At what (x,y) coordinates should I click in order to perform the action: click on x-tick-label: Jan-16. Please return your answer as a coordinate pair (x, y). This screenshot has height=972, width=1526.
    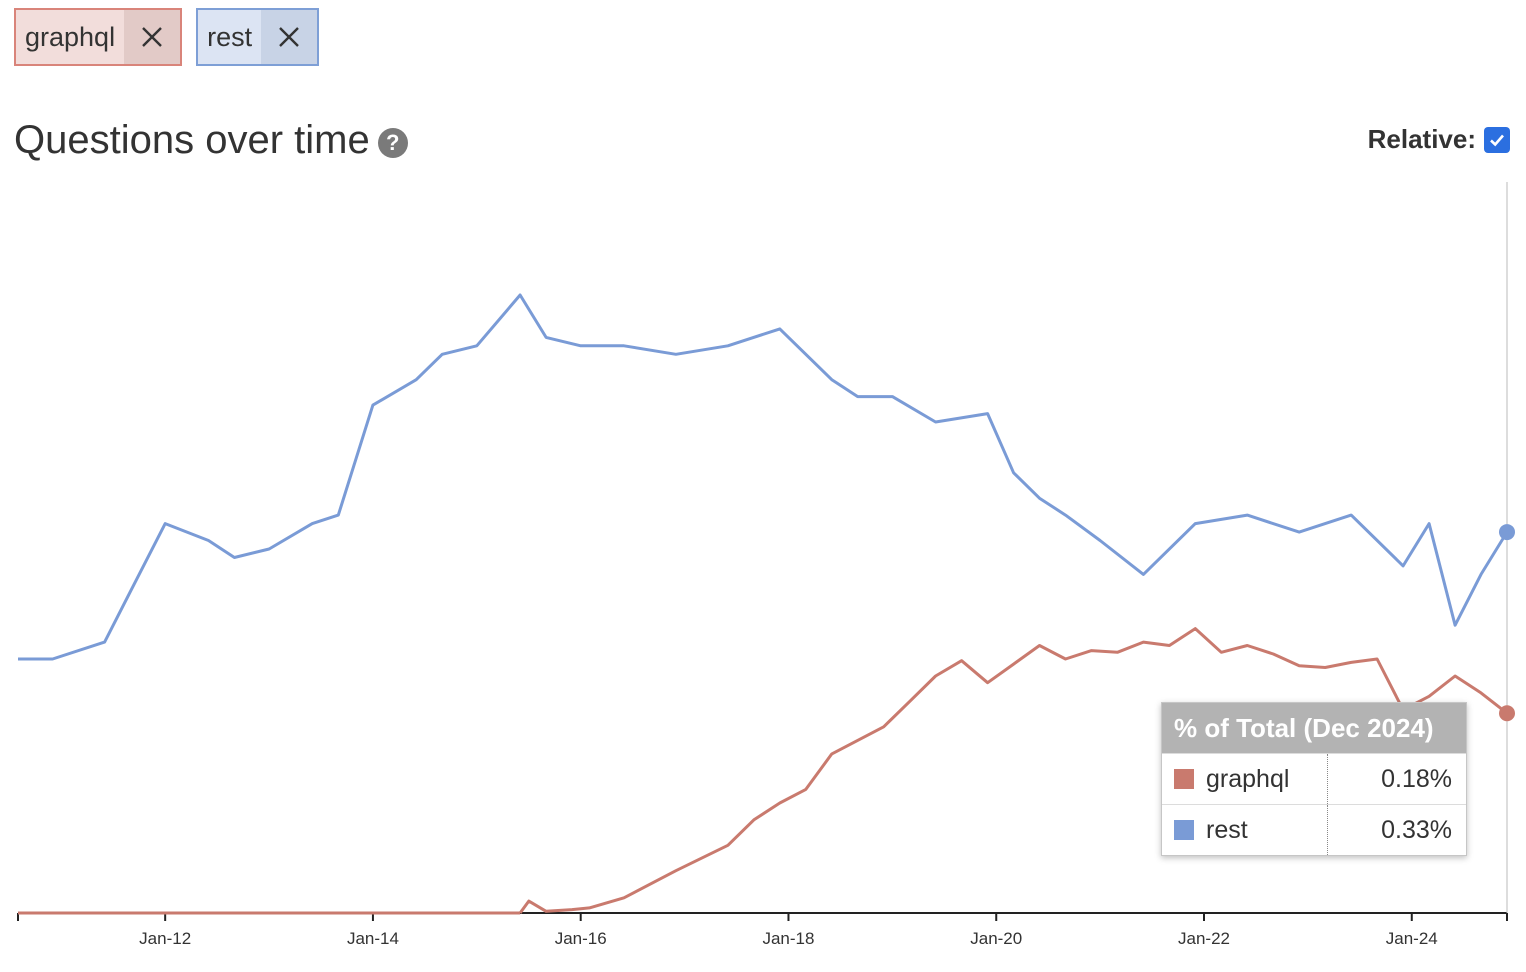
    Looking at the image, I should click on (581, 938).